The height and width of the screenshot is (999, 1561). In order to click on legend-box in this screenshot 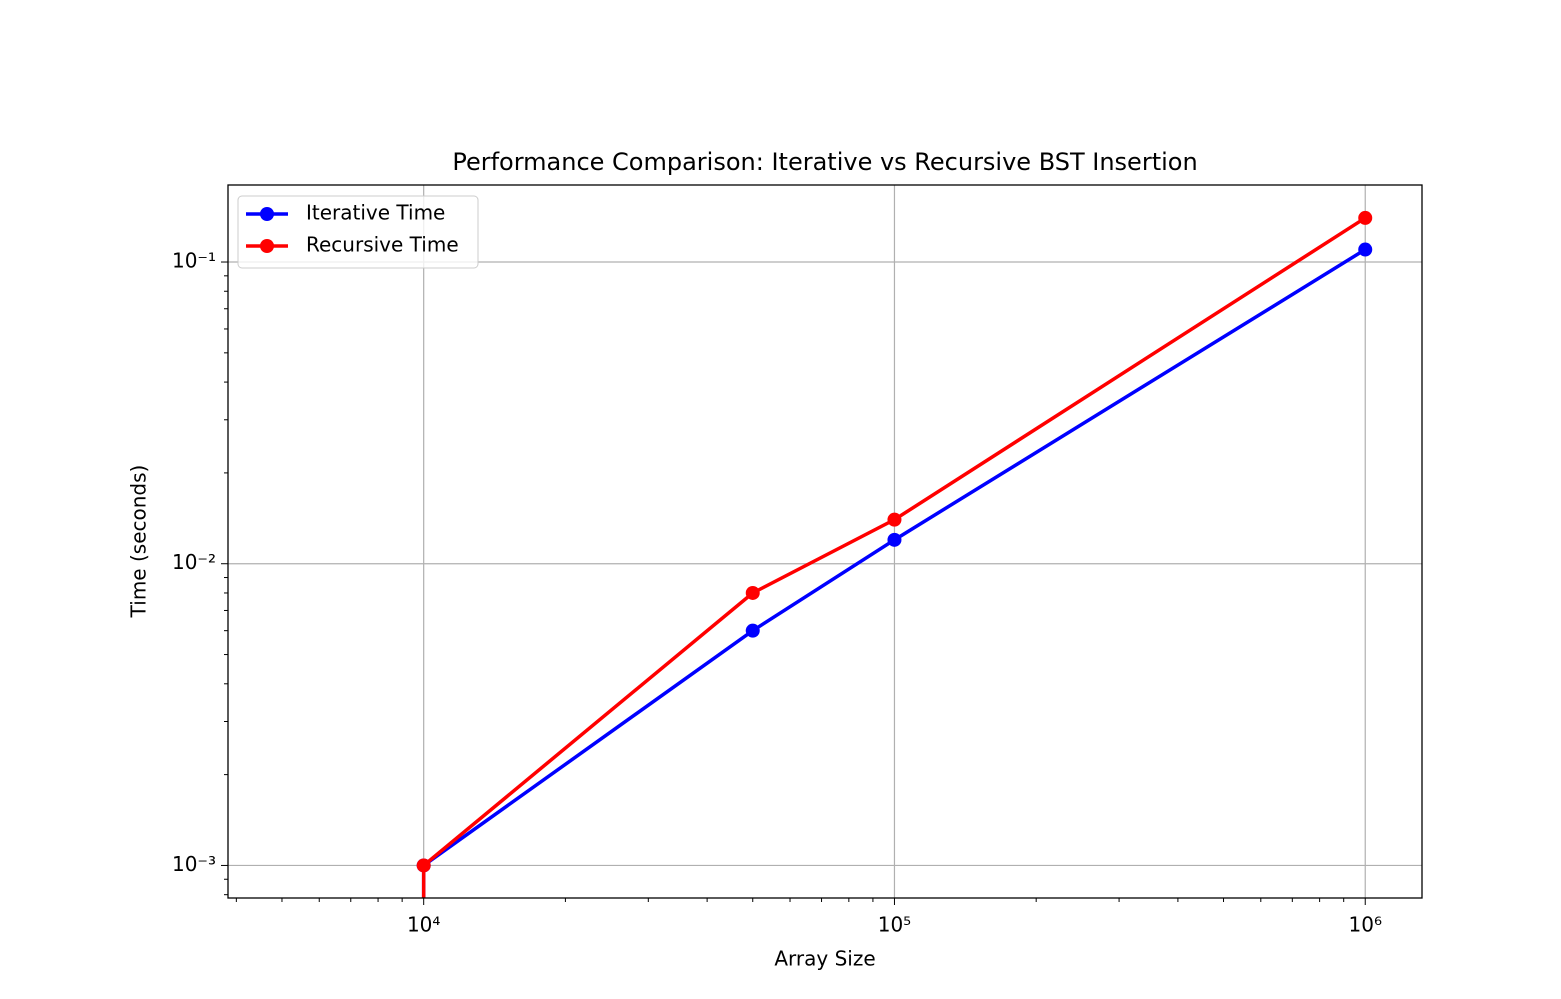, I will do `click(358, 232)`.